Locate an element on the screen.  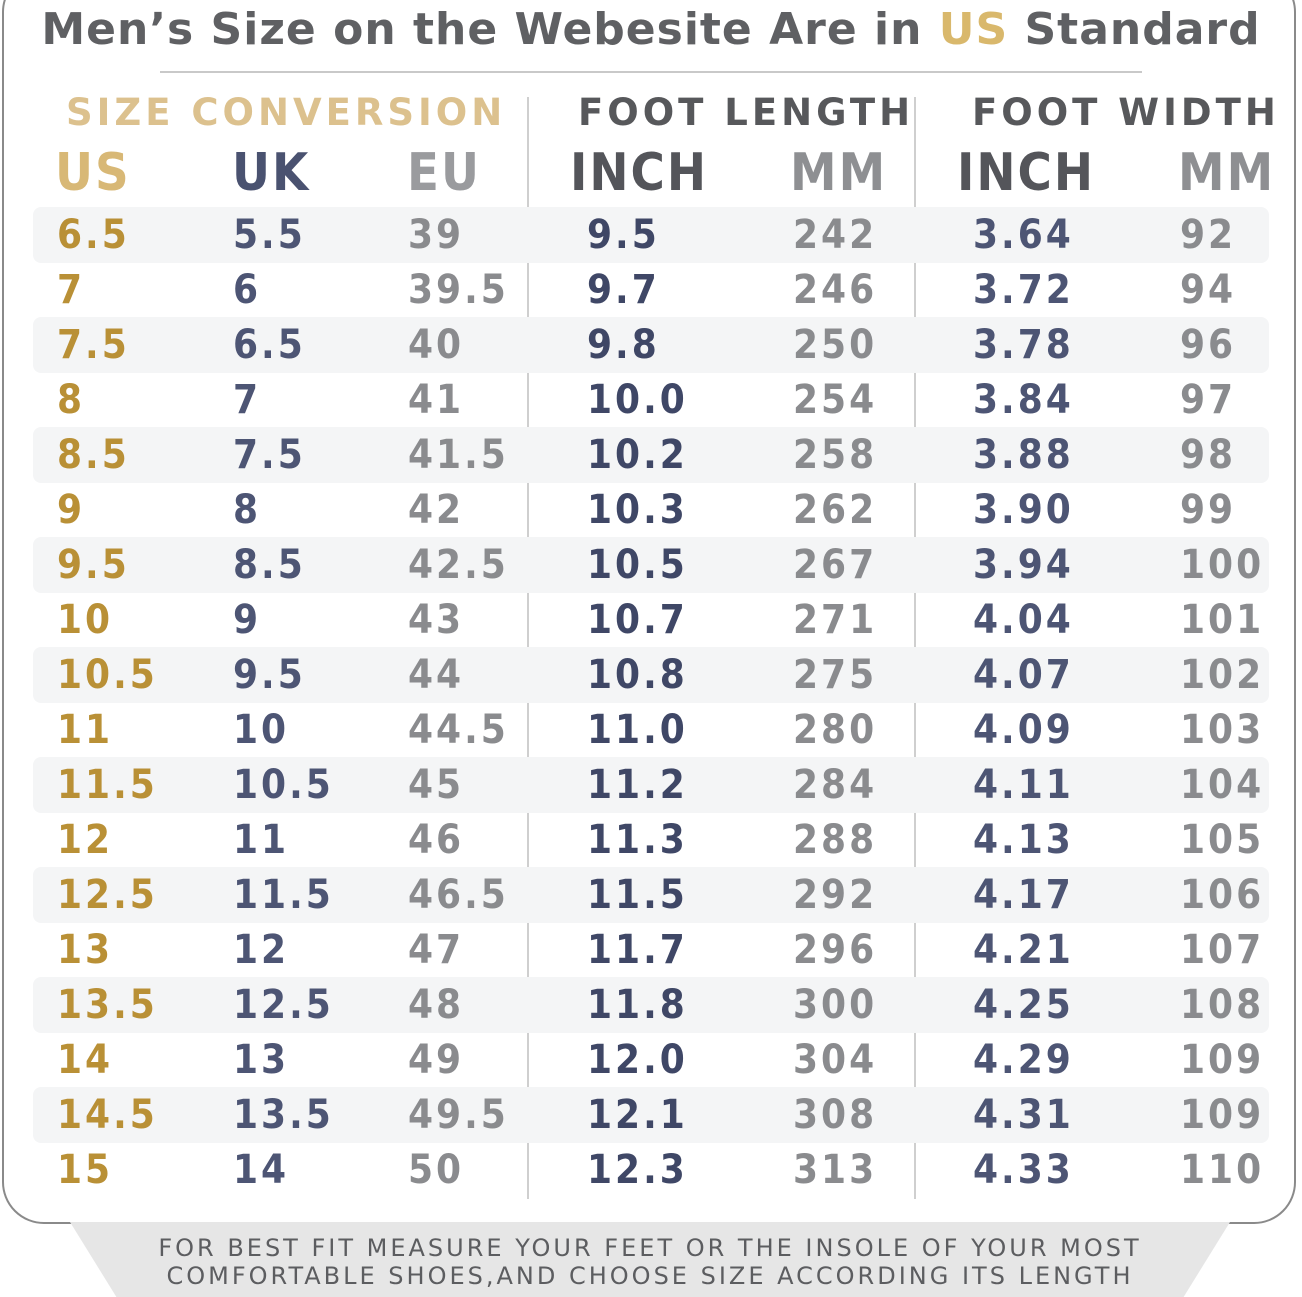
width-inch-cell: 3.64 is located at coordinates (1023, 235).